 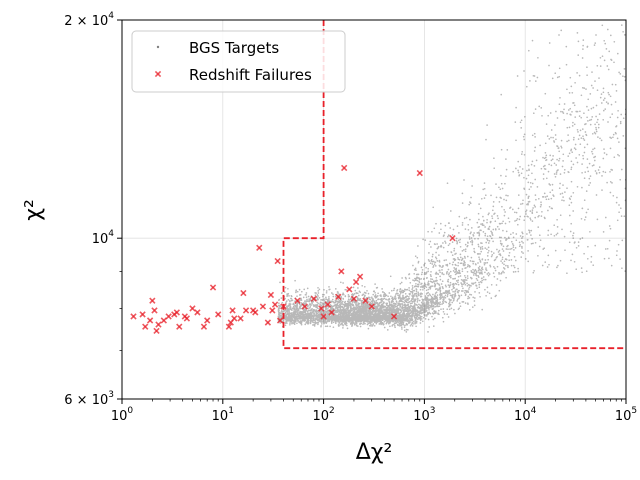 What do you see at coordinates (234, 48) in the screenshot?
I see `legend-bgs-label: BGS Targets` at bounding box center [234, 48].